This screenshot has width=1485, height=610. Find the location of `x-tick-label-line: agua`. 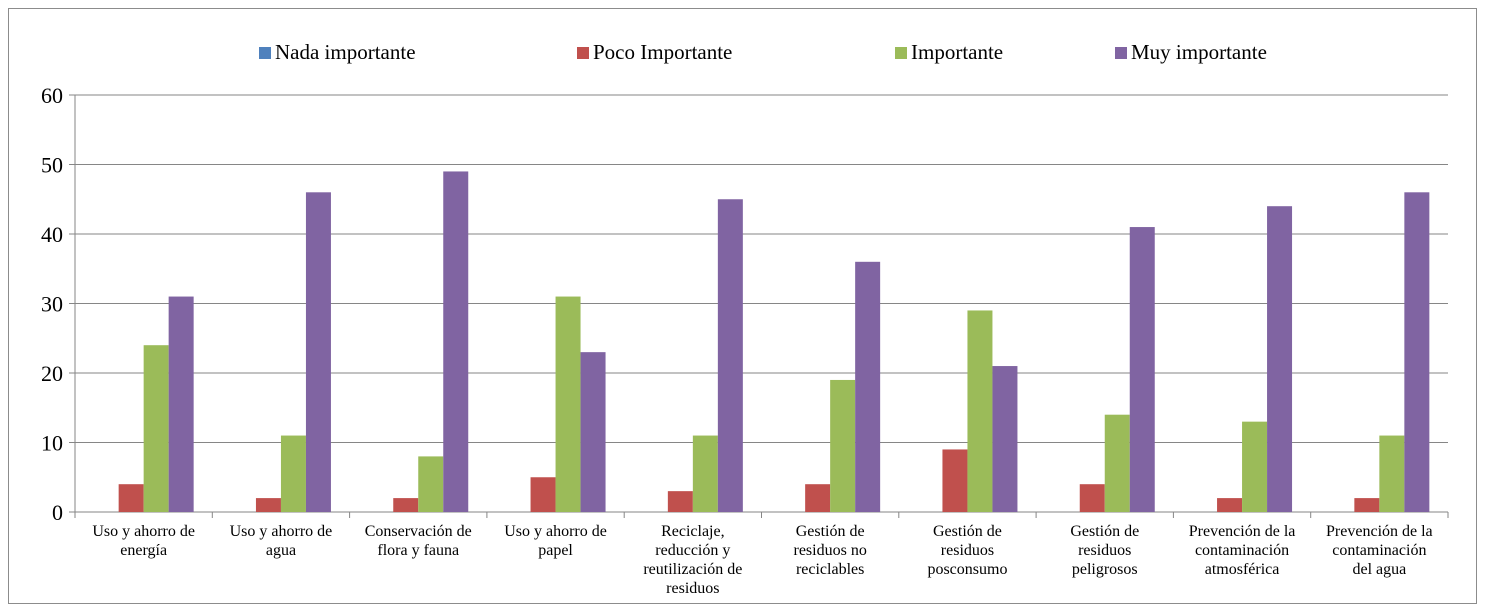

x-tick-label-line: agua is located at coordinates (281, 550).